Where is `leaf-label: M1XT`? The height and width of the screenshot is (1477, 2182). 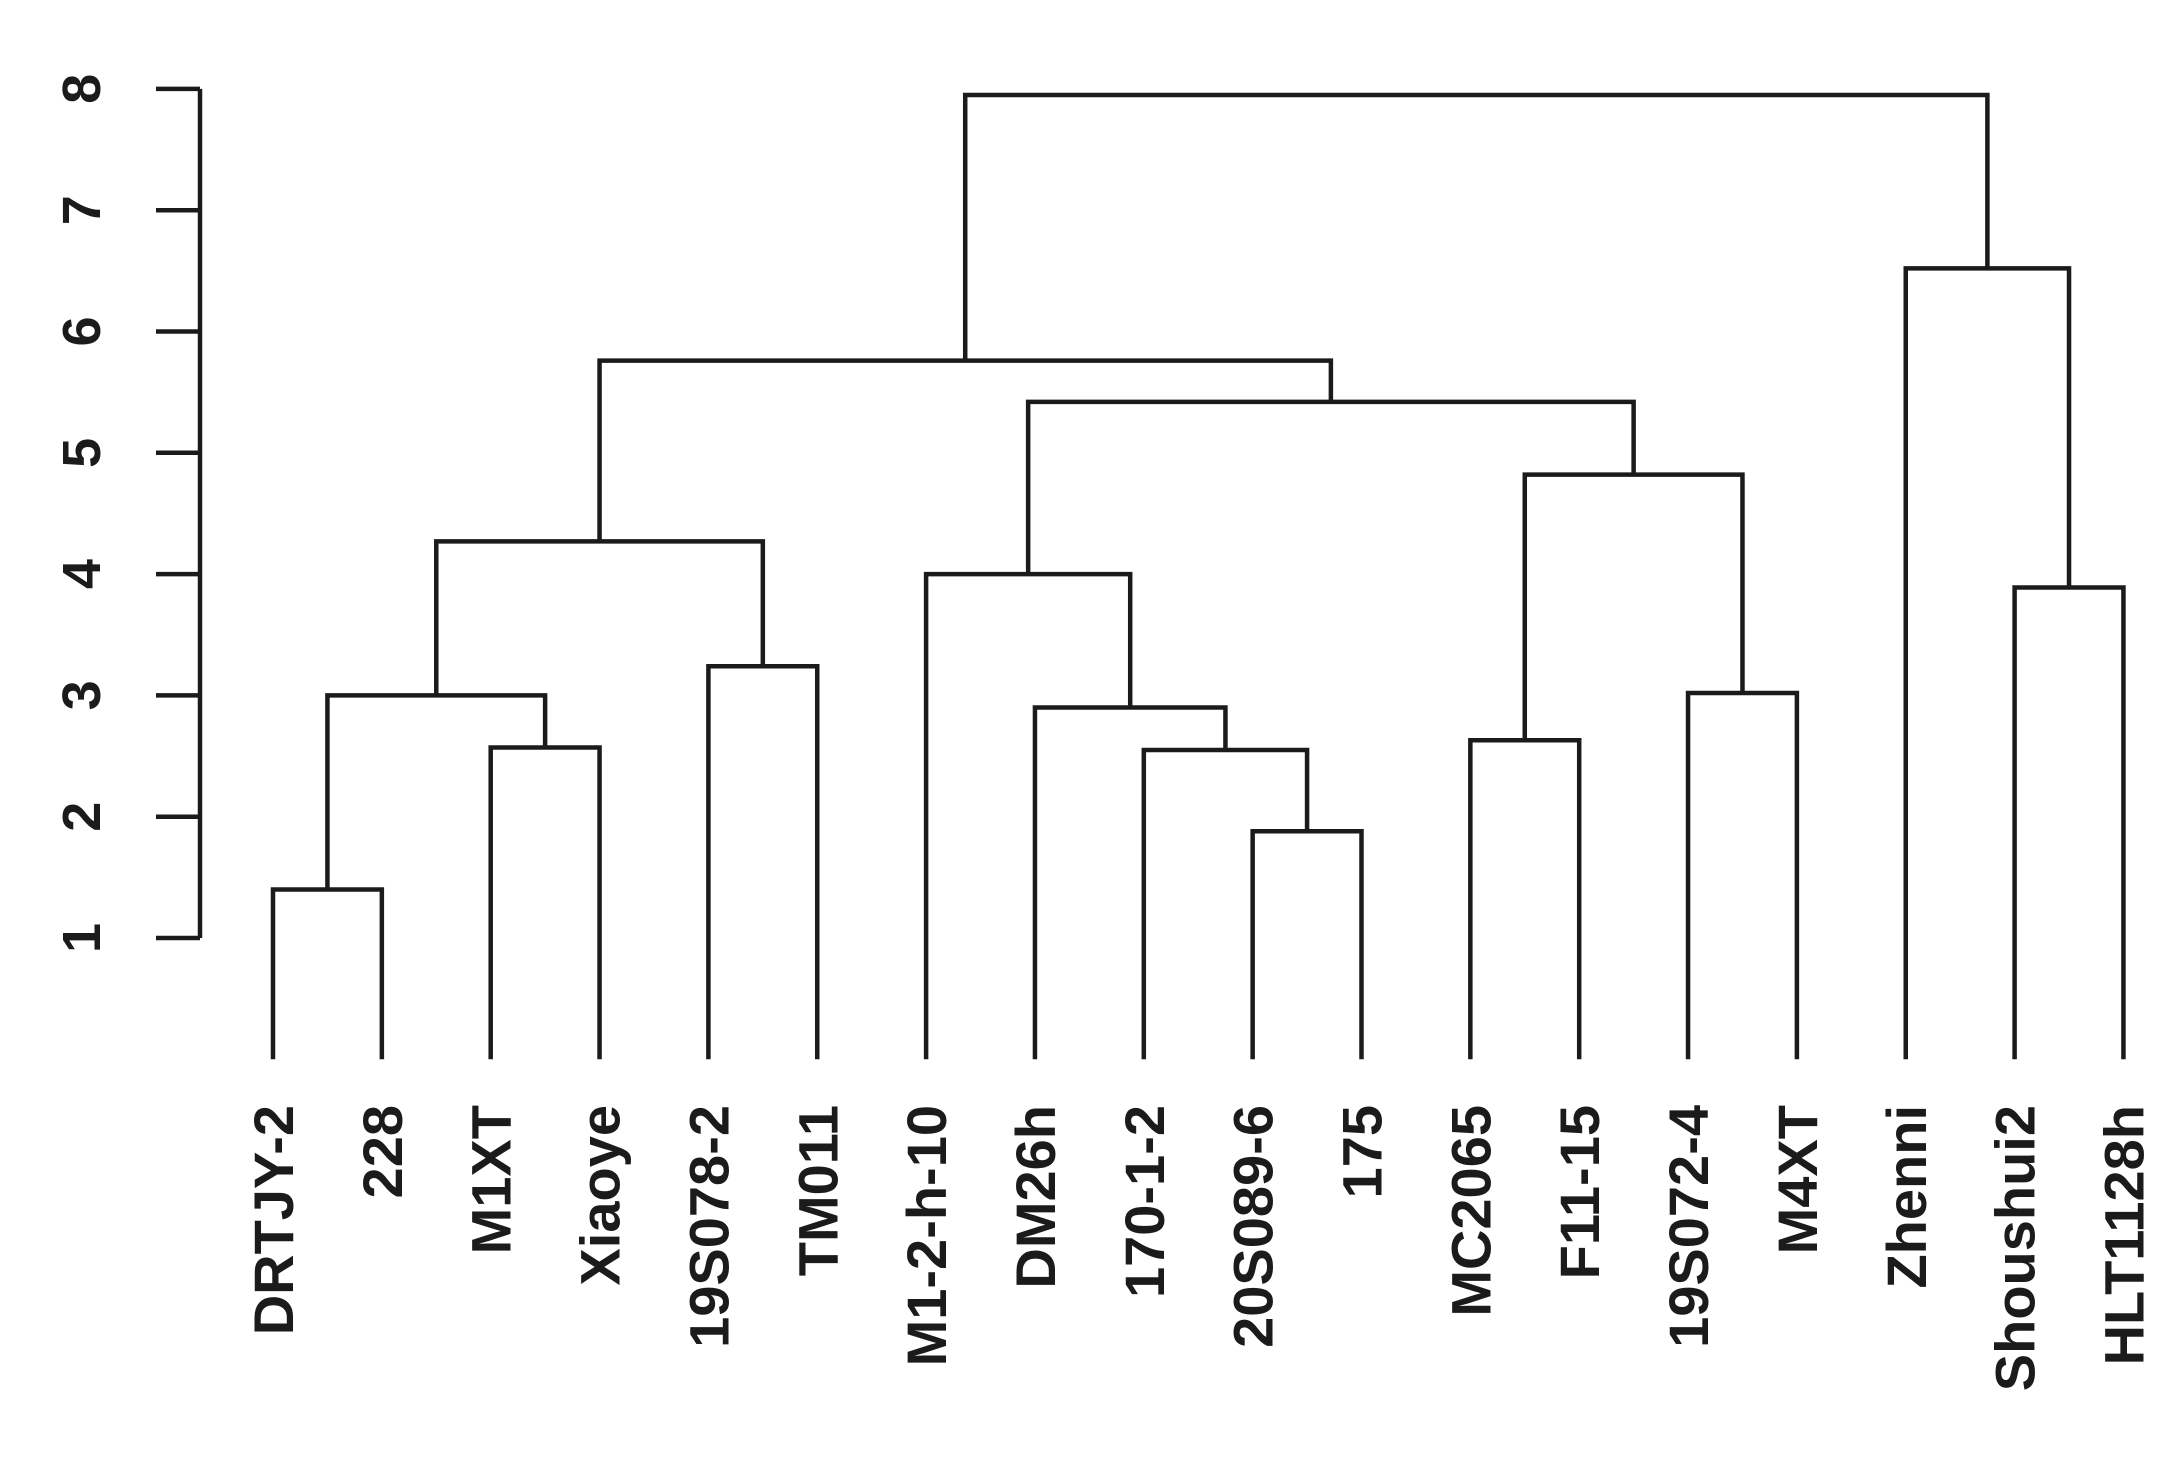
leaf-label: M1XT is located at coordinates (491, 1179).